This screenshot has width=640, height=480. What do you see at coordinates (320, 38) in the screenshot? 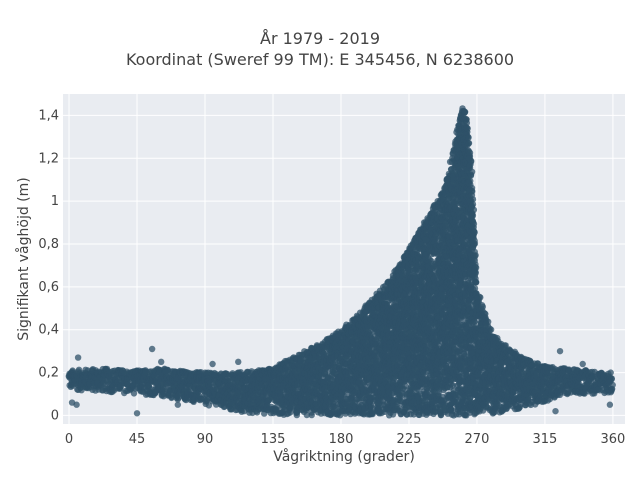
I see `chart-title-line-1: År 1979 - 2019` at bounding box center [320, 38].